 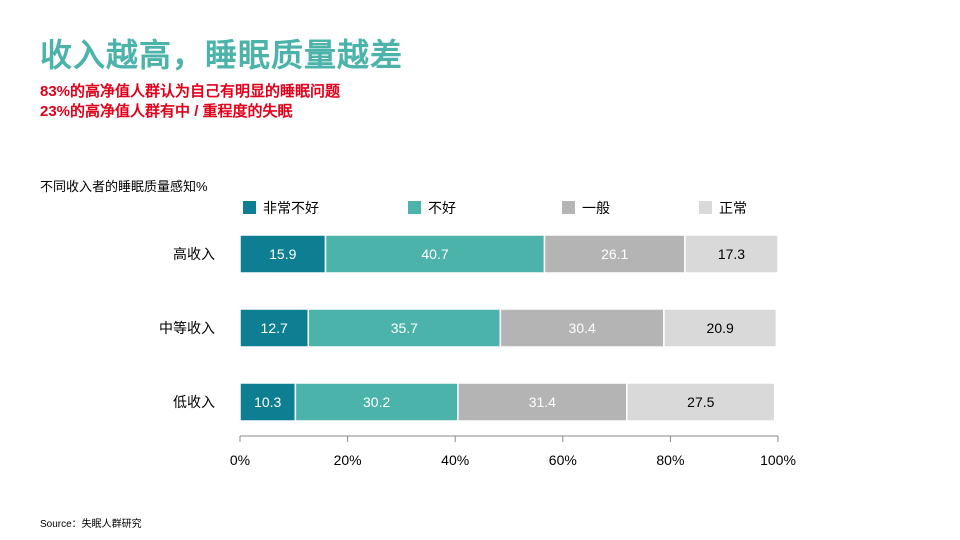 I want to click on x-tick-label: 100%, so click(x=778, y=460).